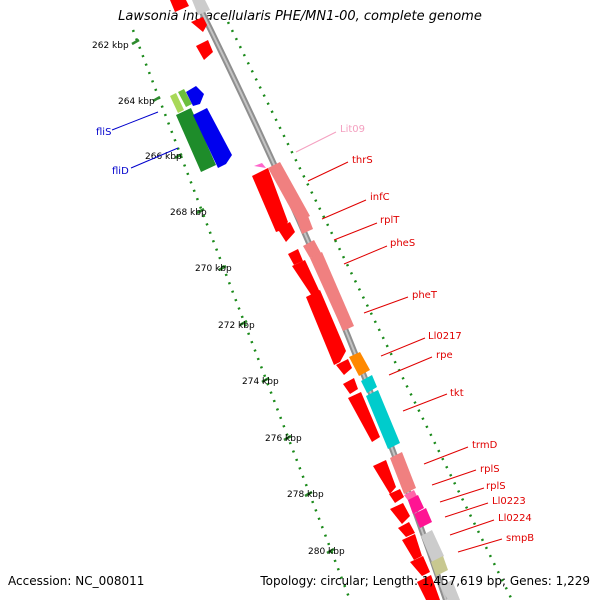 The width and height of the screenshot is (600, 600). What do you see at coordinates (120, 171) in the screenshot?
I see `gene-label-flid: fliD` at bounding box center [120, 171].